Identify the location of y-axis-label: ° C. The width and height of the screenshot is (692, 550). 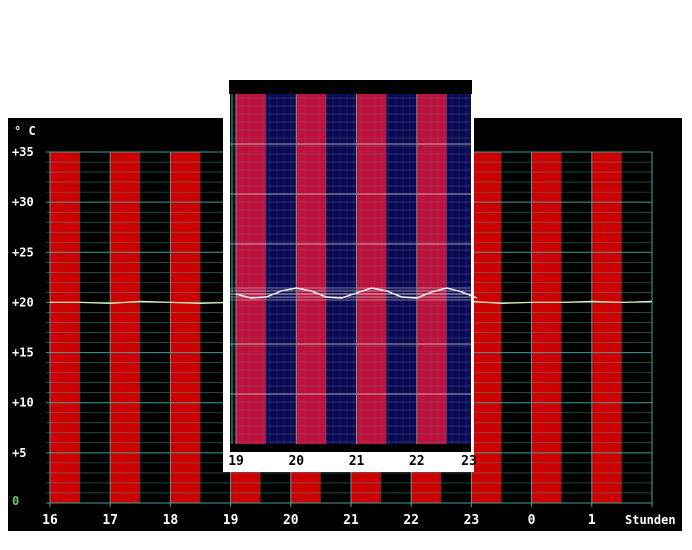
(25, 131).